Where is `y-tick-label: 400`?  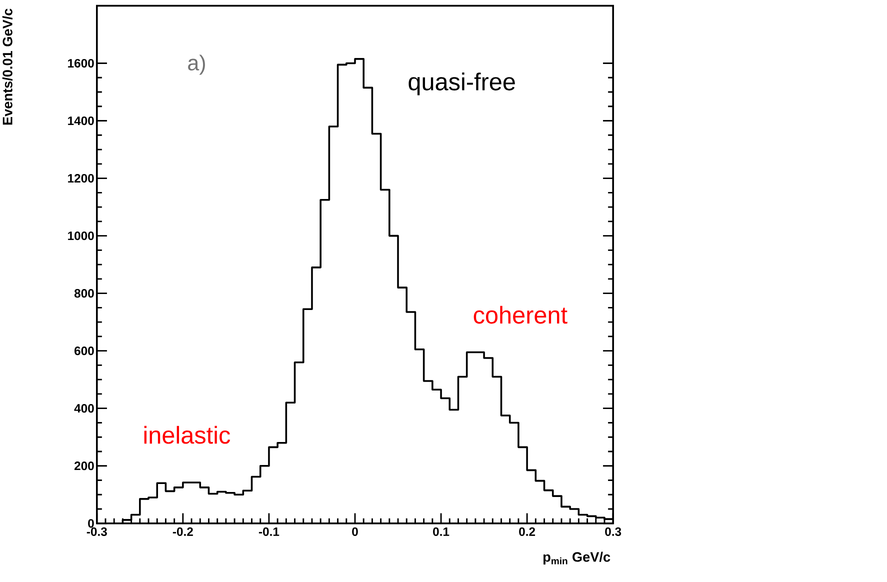 y-tick-label: 400 is located at coordinates (84, 408).